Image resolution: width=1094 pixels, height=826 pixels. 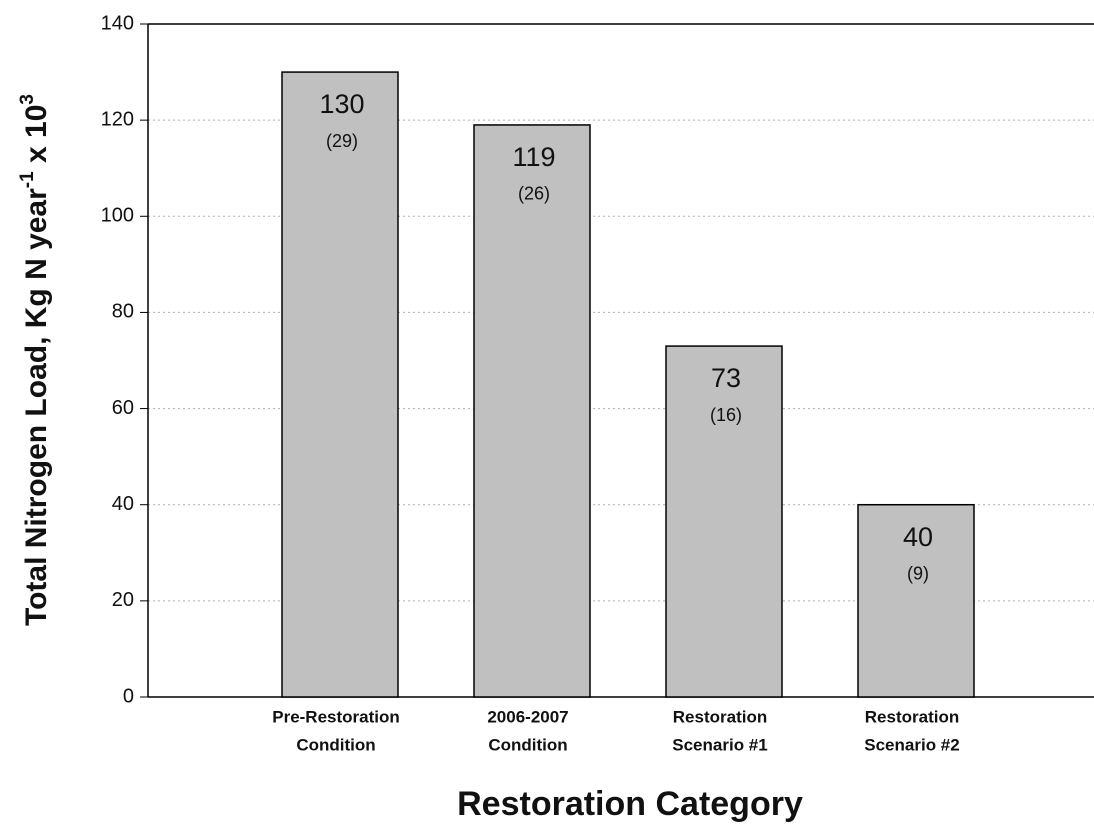 I want to click on superscript: -1, so click(x=27, y=179).